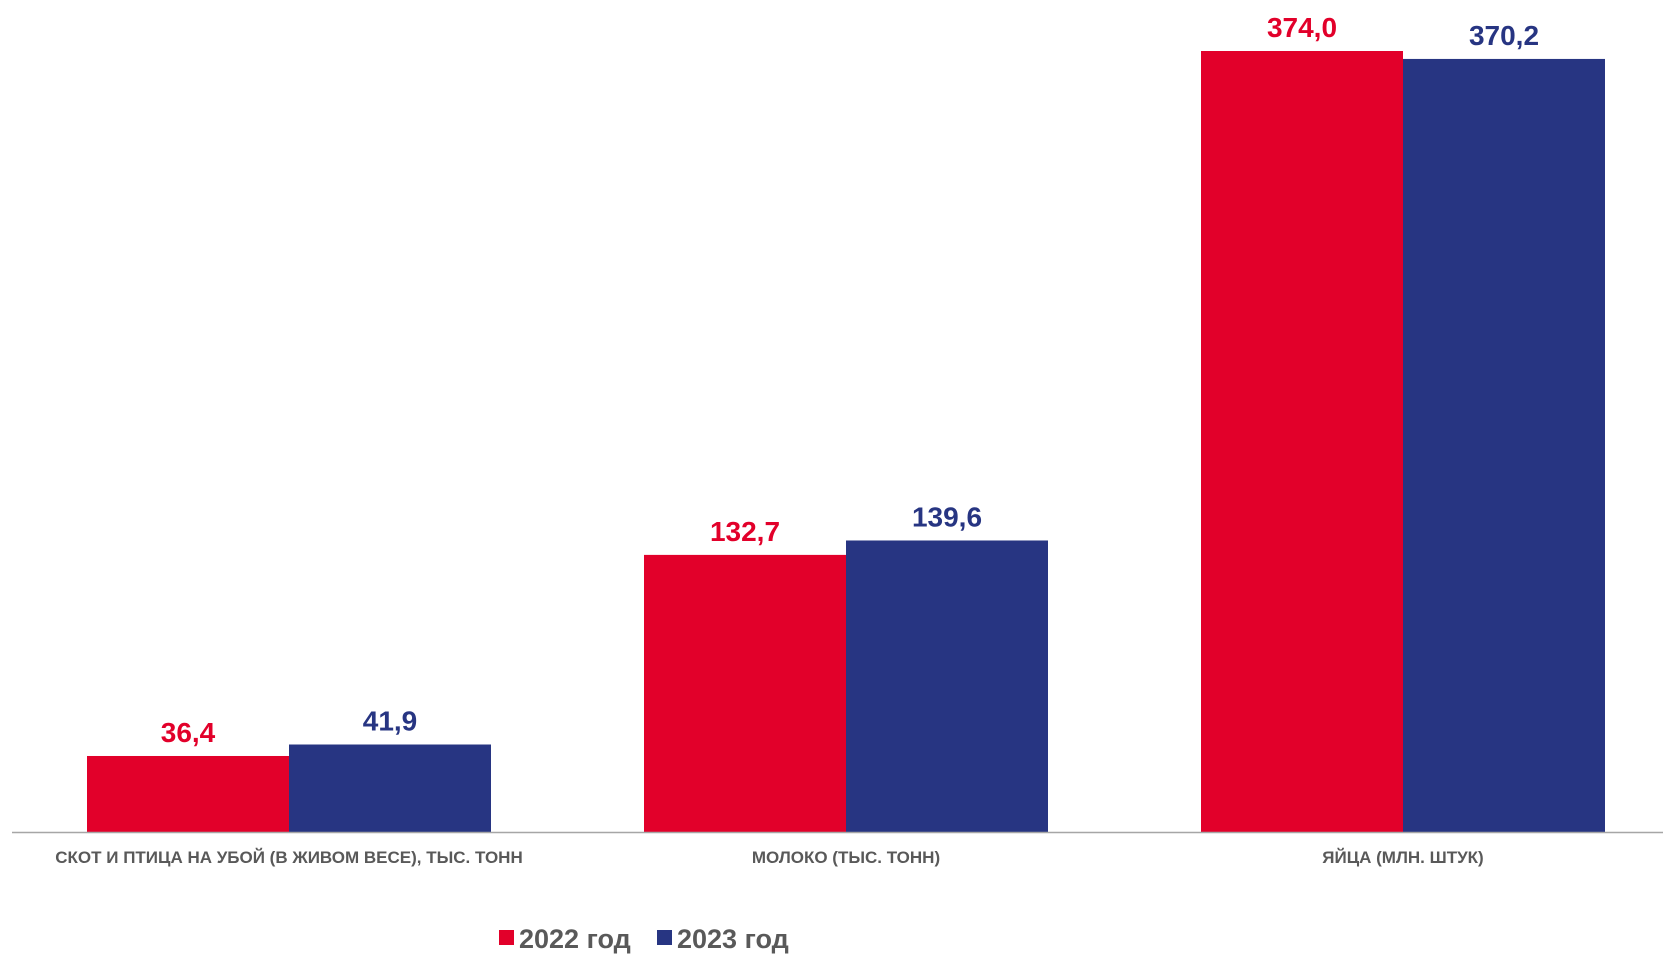 The width and height of the screenshot is (1663, 961). I want to click on category-label-2: ЯЙЦА (МЛН. ШТУК), so click(1402, 857).